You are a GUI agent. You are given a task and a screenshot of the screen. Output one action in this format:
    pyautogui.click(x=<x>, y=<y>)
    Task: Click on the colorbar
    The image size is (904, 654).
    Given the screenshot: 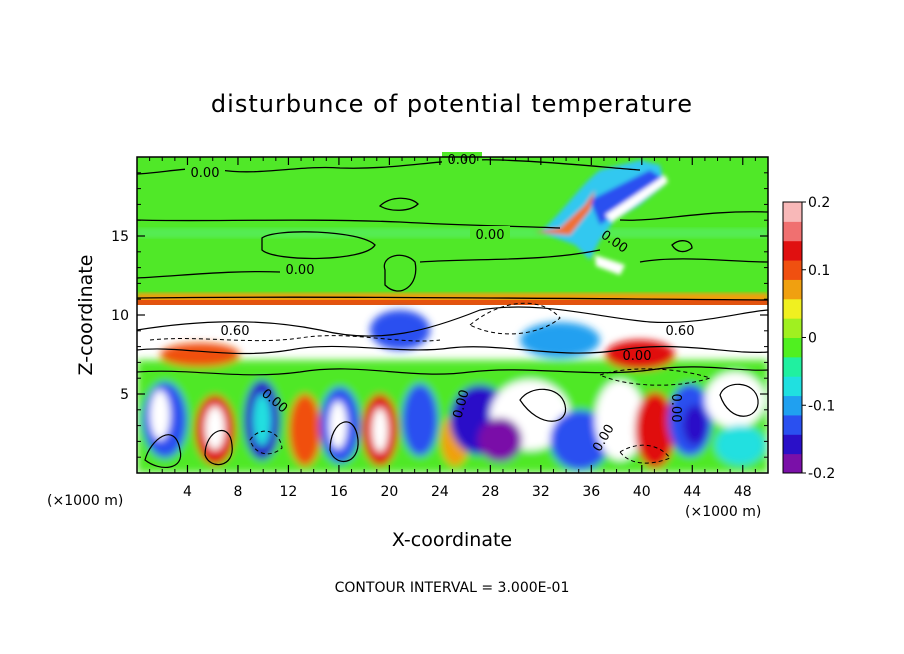 What is the action you would take?
    pyautogui.click(x=792, y=337)
    